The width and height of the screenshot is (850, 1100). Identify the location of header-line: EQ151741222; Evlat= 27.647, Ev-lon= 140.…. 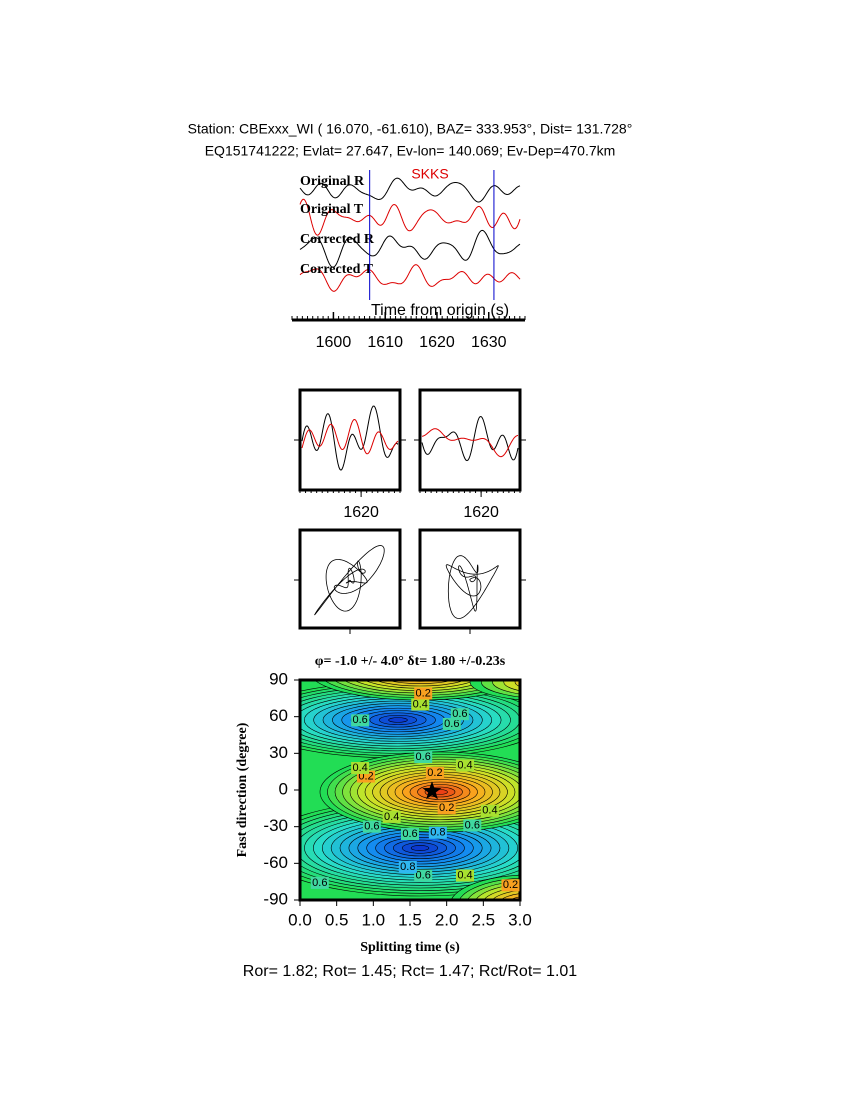
(410, 151).